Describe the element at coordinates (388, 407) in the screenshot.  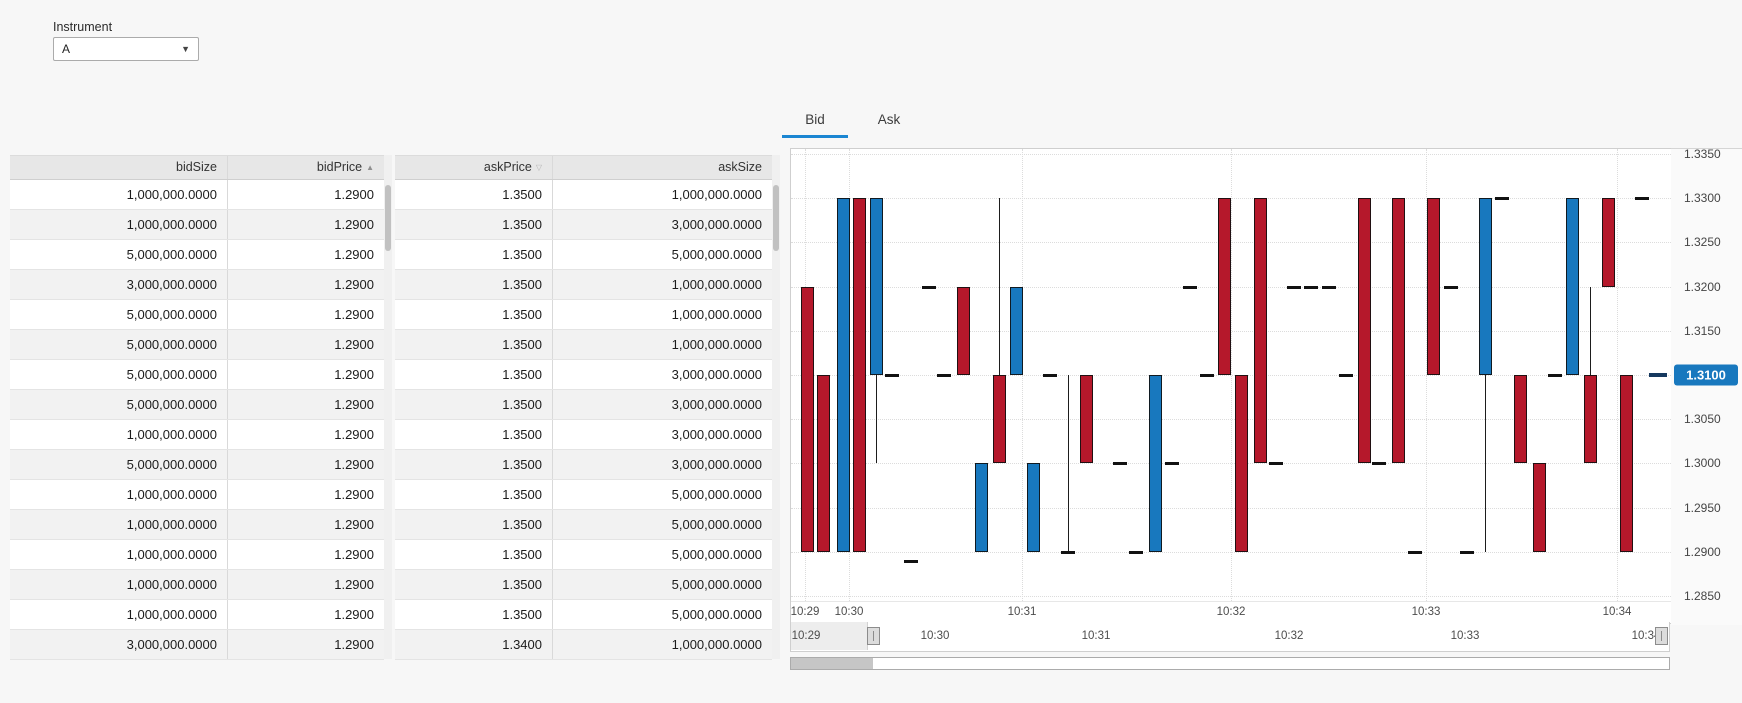
I see `bid-table-scrollbar` at that location.